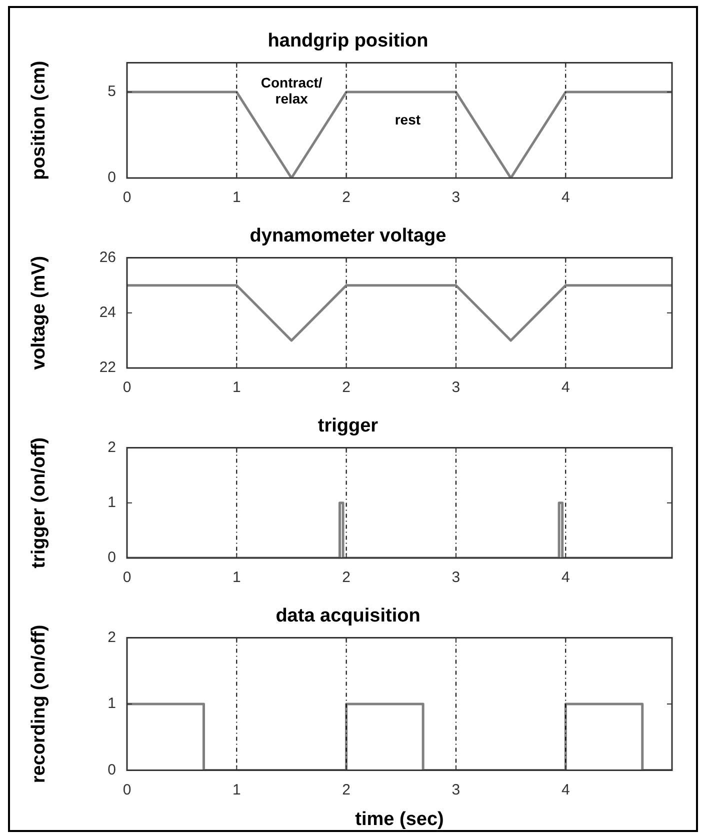  Describe the element at coordinates (348, 616) in the screenshot. I see `chart-title: data acquisition` at that location.